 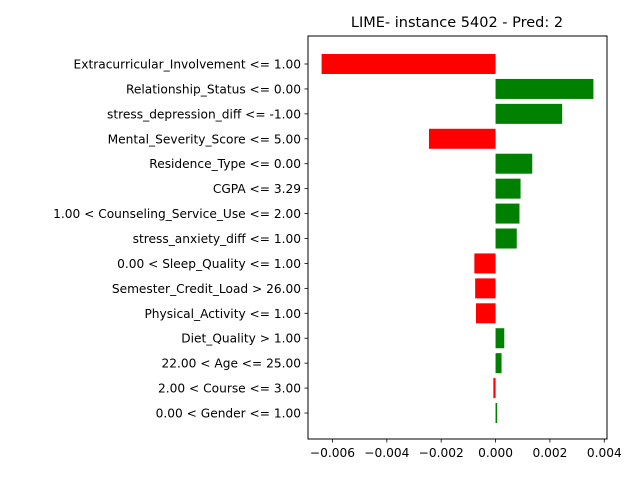 What do you see at coordinates (204, 139) in the screenshot?
I see `y-tick-label-3: Mental_Severity_Score <= 5.00` at bounding box center [204, 139].